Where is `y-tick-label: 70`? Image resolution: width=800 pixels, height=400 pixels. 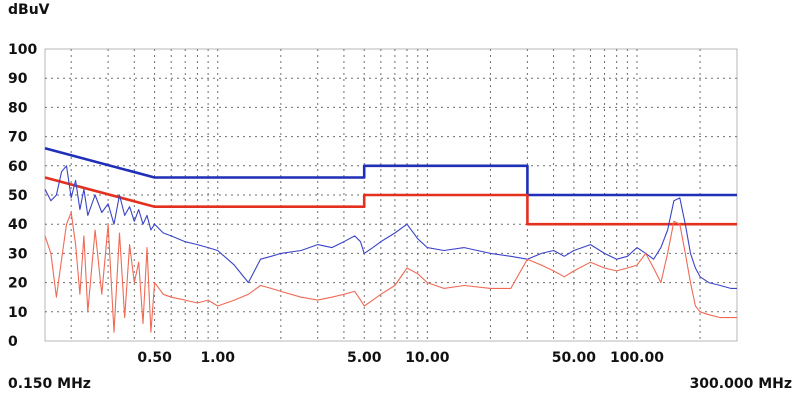 y-tick-label: 70 is located at coordinates (18, 138).